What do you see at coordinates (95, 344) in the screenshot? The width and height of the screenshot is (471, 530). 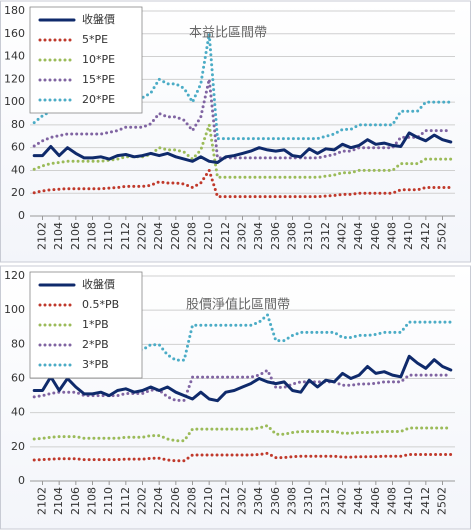 I see `legend-label: 2*PB` at bounding box center [95, 344].